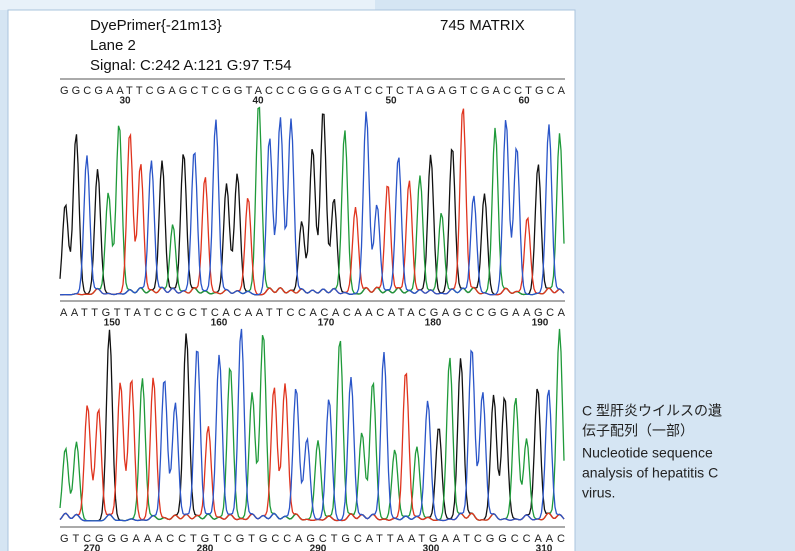 Image resolution: width=795 pixels, height=551 pixels. What do you see at coordinates (482, 25) in the screenshot?
I see `matrix-label: 745 MATRIX` at bounding box center [482, 25].